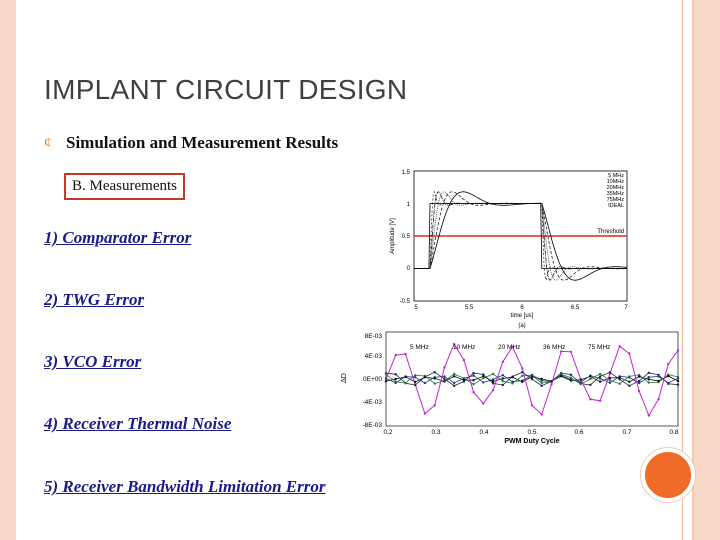  What do you see at coordinates (138, 423) in the screenshot?
I see `item-receiver-thermal-noise: 4) Receiver Thermal Noise` at bounding box center [138, 423].